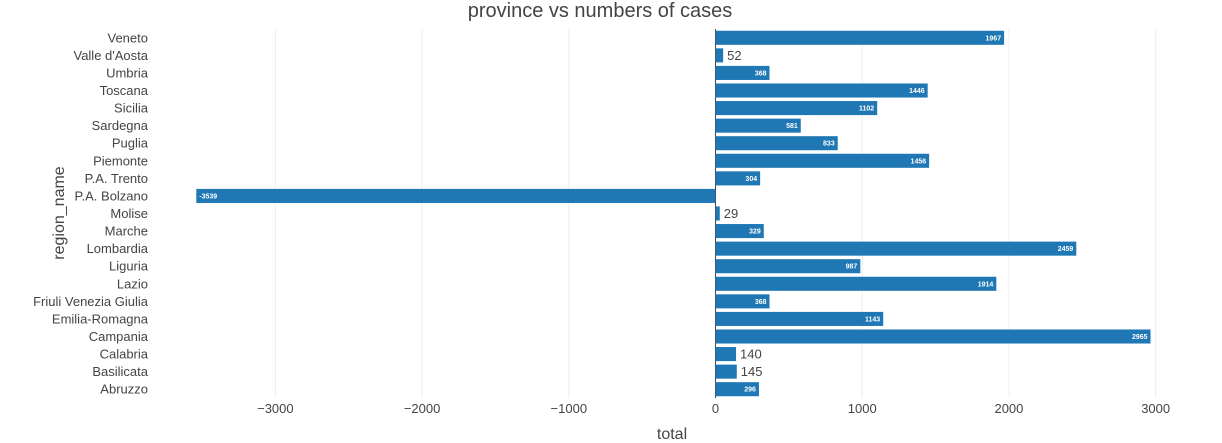 This screenshot has height=443, width=1222. What do you see at coordinates (130, 143) in the screenshot?
I see `y-category-label: Puglia` at bounding box center [130, 143].